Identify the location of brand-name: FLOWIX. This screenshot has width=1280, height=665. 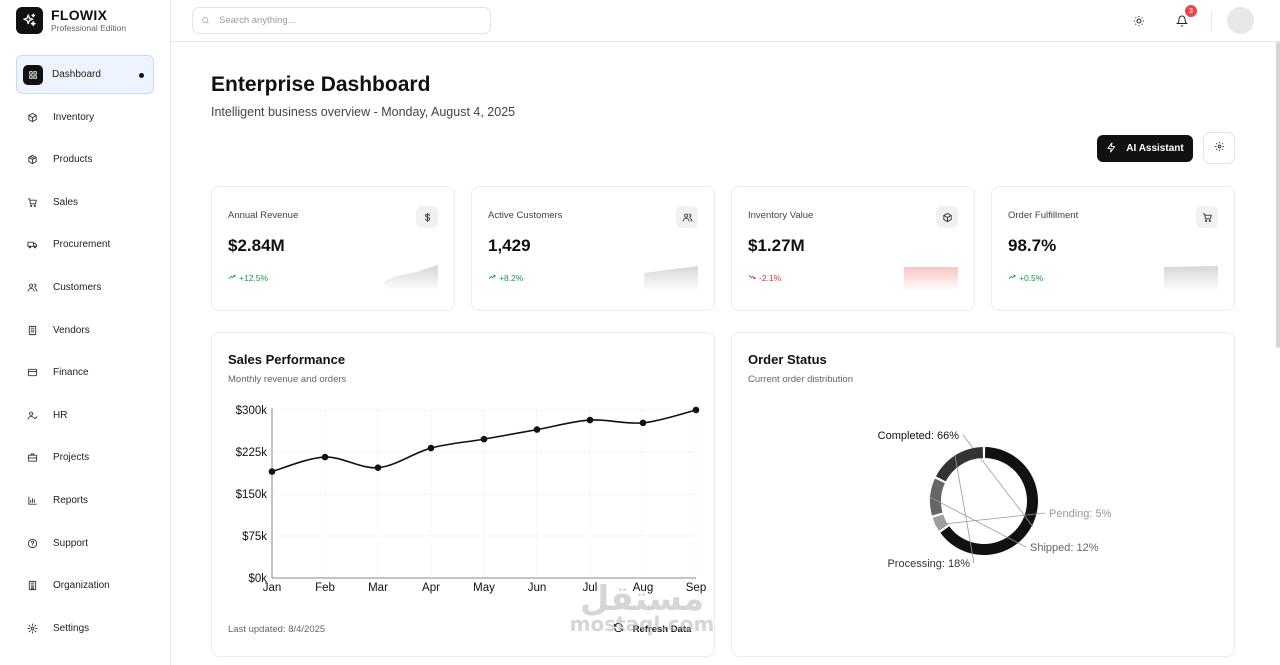
(79, 14).